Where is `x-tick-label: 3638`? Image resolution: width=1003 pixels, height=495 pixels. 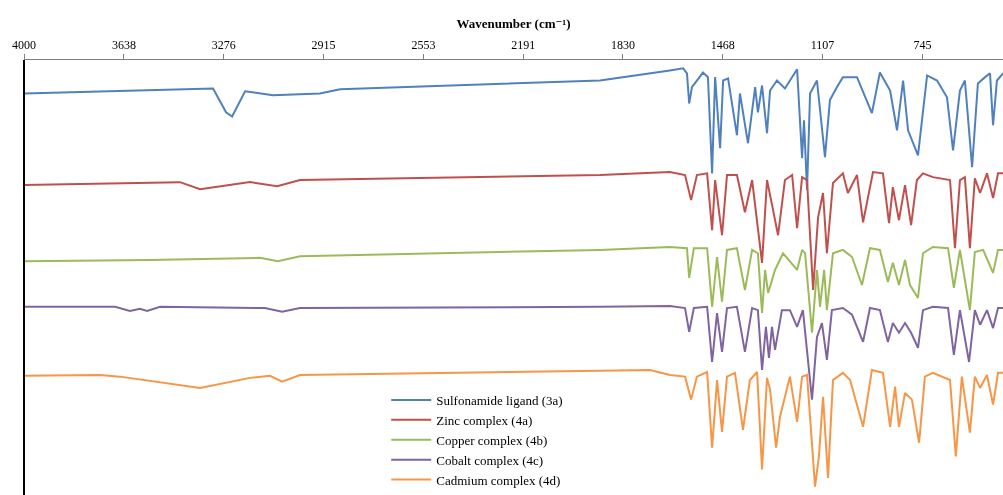
x-tick-label: 3638 is located at coordinates (123, 45).